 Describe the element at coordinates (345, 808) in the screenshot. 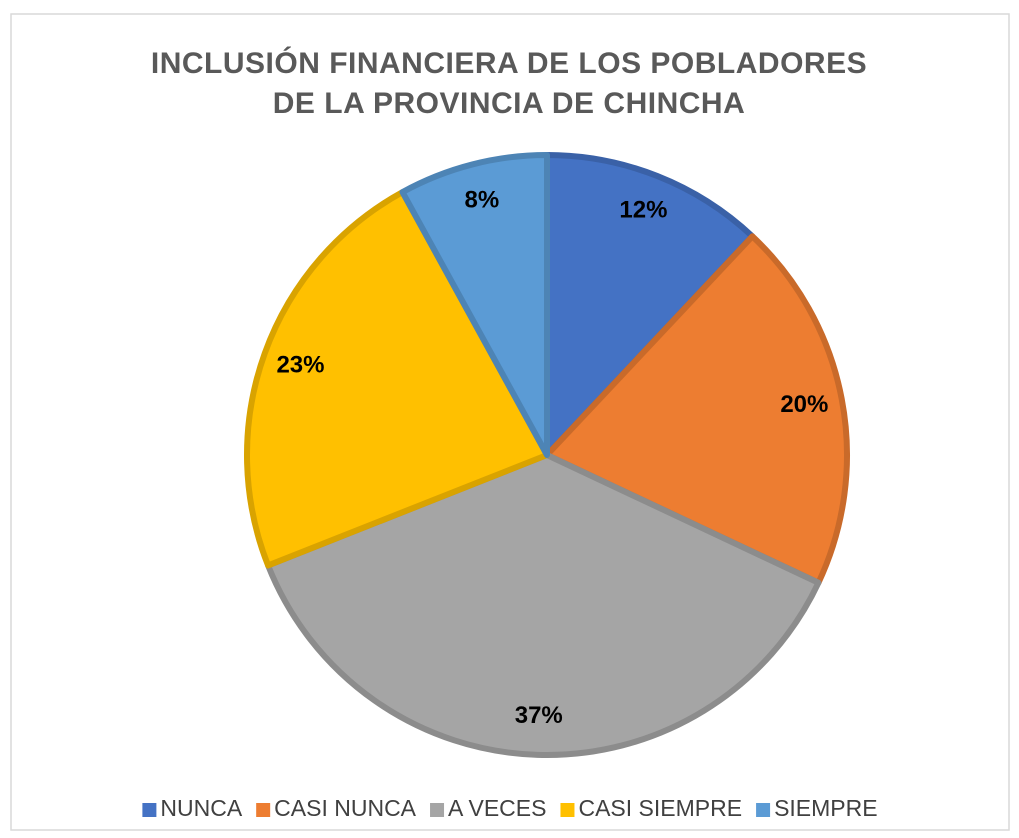

I see `legend-label: CASI NUNCA` at that location.